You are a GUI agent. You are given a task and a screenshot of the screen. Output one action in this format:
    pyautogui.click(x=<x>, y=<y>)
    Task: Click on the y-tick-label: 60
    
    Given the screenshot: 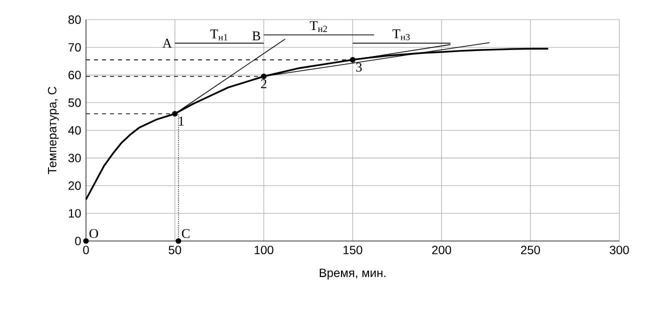 What is the action you would take?
    pyautogui.click(x=74, y=75)
    